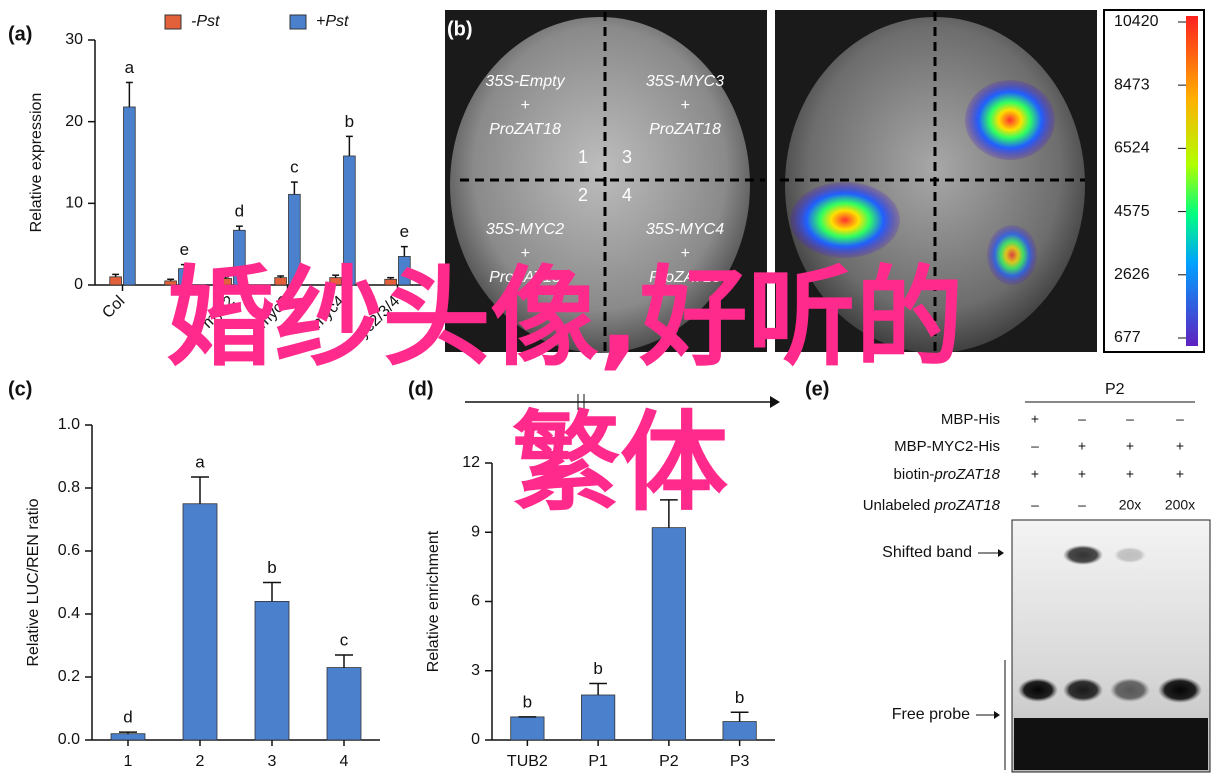 Image resolution: width=1219 pixels, height=780 pixels. Describe the element at coordinates (78, 284) in the screenshot. I see `y-tick-label: 0` at that location.